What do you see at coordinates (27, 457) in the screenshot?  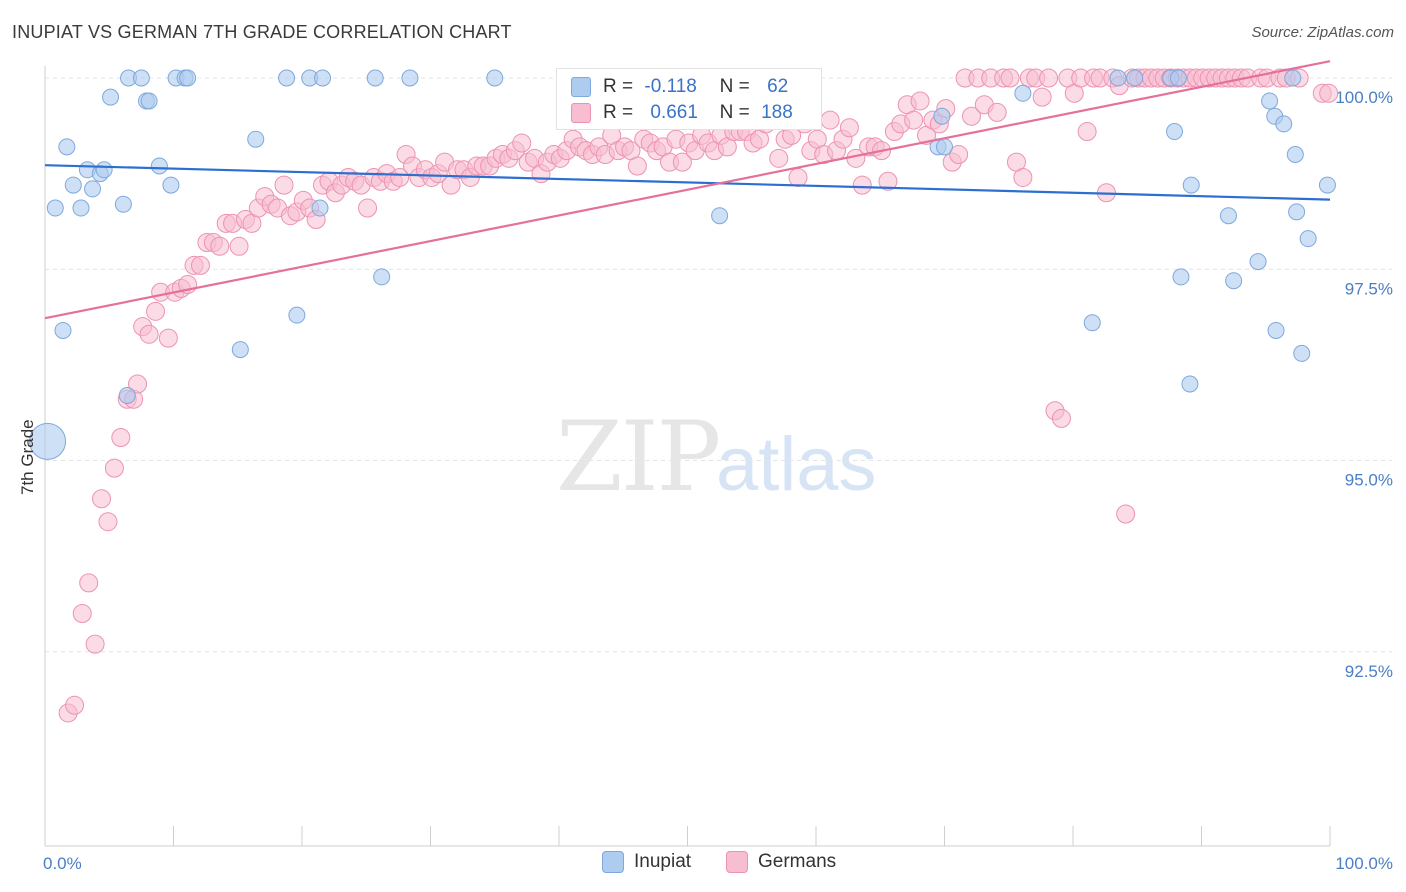 I see `y-axis-label: 7th Grade` at bounding box center [27, 457].